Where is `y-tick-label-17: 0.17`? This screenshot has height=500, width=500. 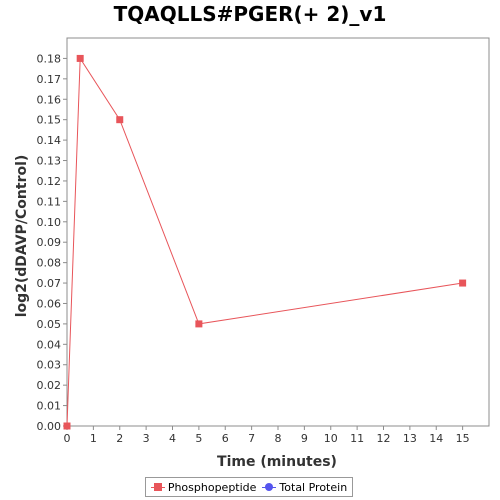 y-tick-label-17: 0.17 is located at coordinates (49, 79).